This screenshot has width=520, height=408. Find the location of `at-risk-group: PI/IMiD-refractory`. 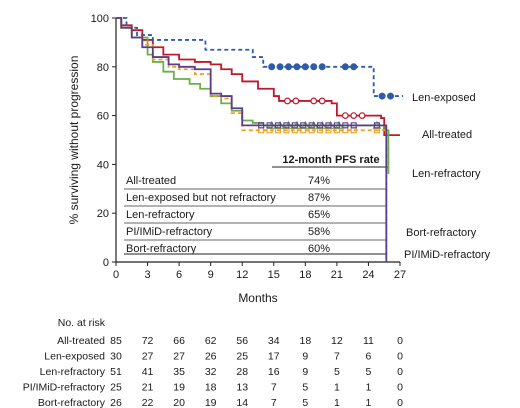

at-risk-group: PI/IMiD-refractory is located at coordinates (64, 388).